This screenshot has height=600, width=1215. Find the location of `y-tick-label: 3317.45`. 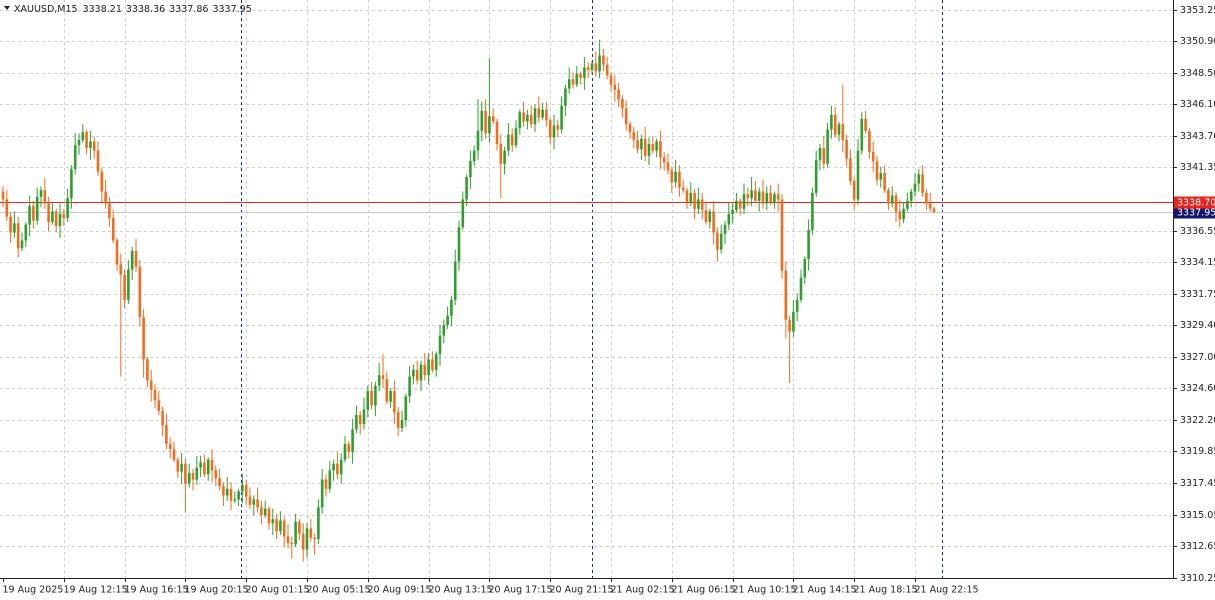

y-tick-label: 3317.45 is located at coordinates (1197, 483).